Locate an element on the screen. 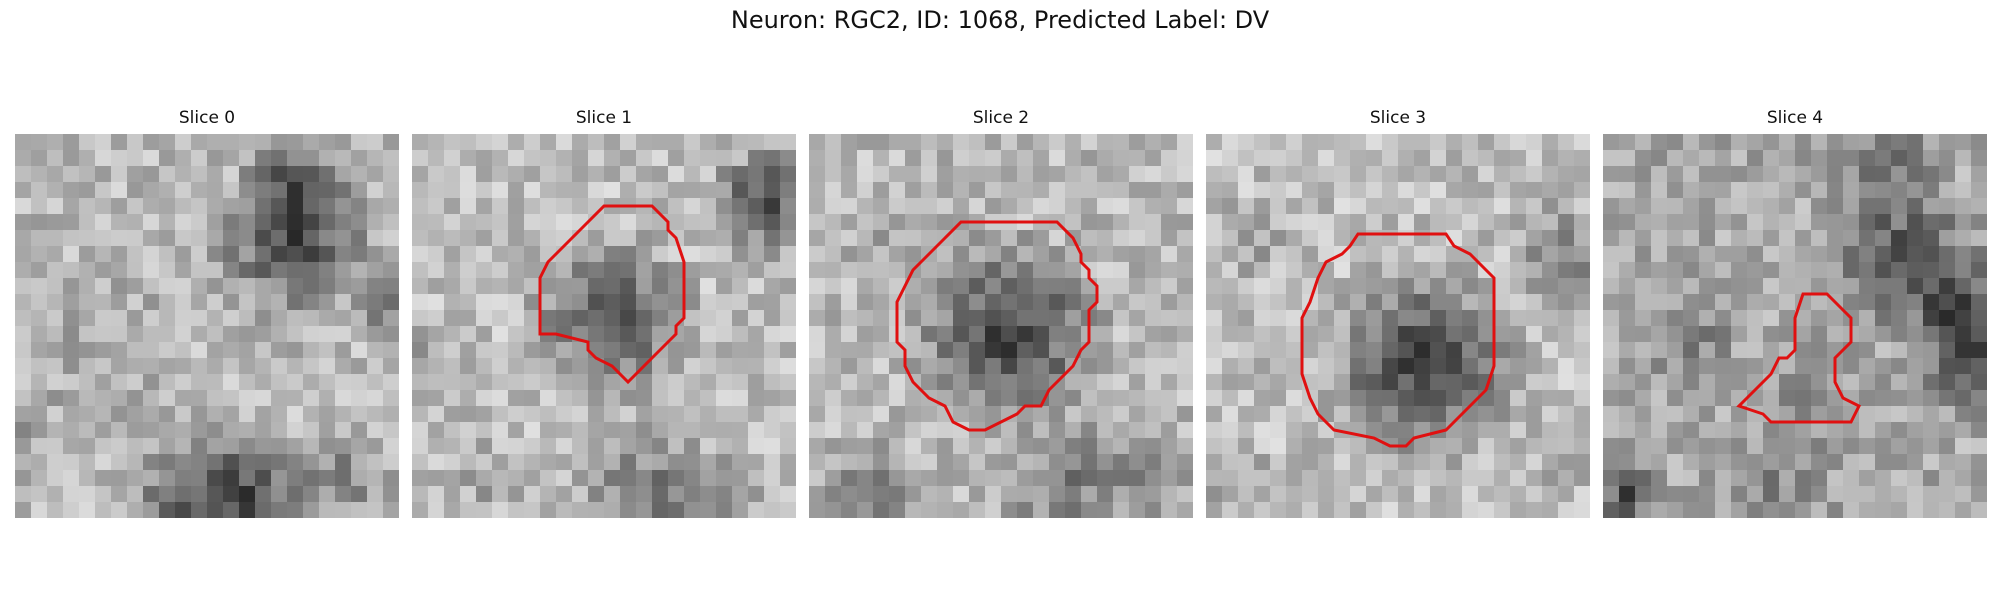  slice-title-2: Slice 2 is located at coordinates (1001, 118).